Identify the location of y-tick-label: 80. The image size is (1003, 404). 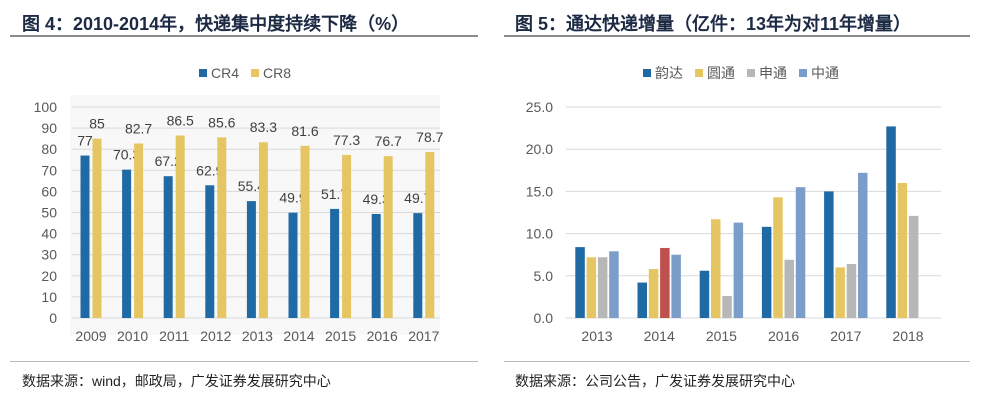
(49, 149).